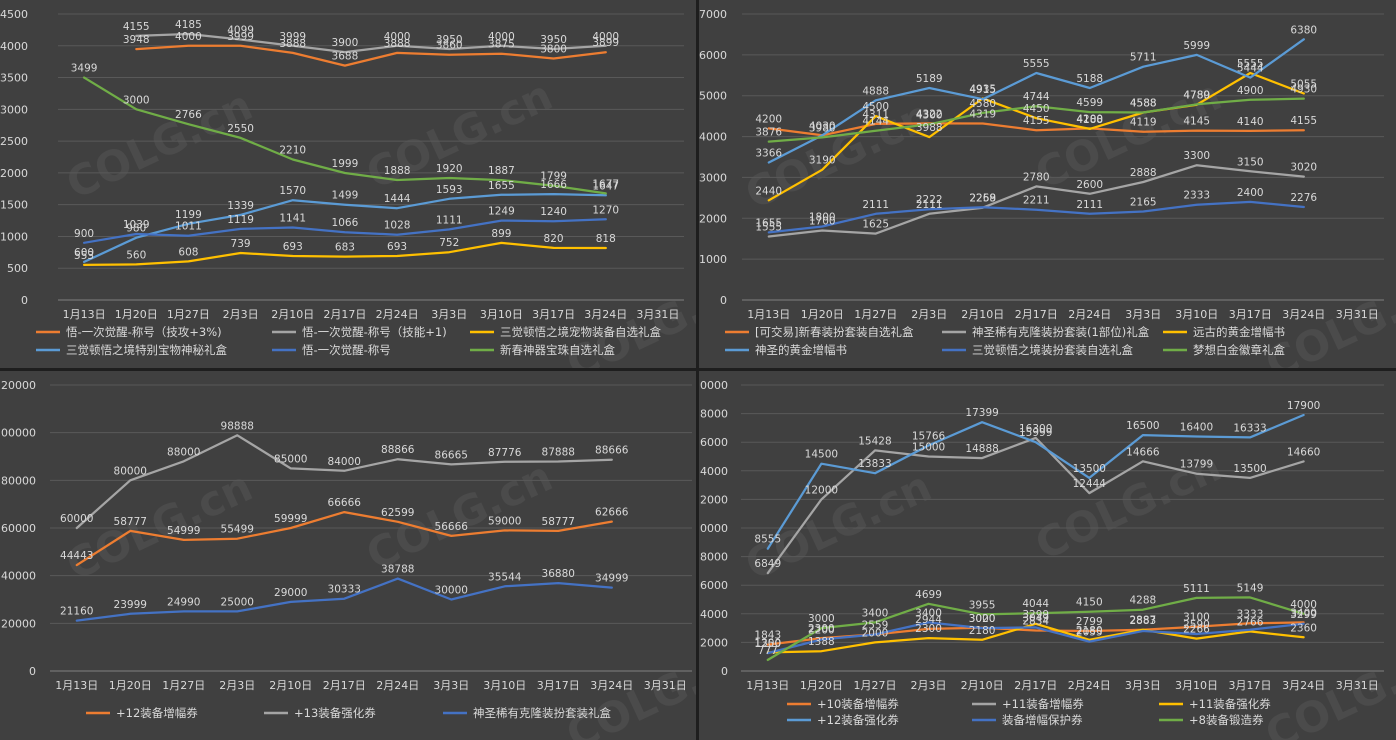 The width and height of the screenshot is (1396, 740). I want to click on y-tick-label: 5000, so click(713, 96).